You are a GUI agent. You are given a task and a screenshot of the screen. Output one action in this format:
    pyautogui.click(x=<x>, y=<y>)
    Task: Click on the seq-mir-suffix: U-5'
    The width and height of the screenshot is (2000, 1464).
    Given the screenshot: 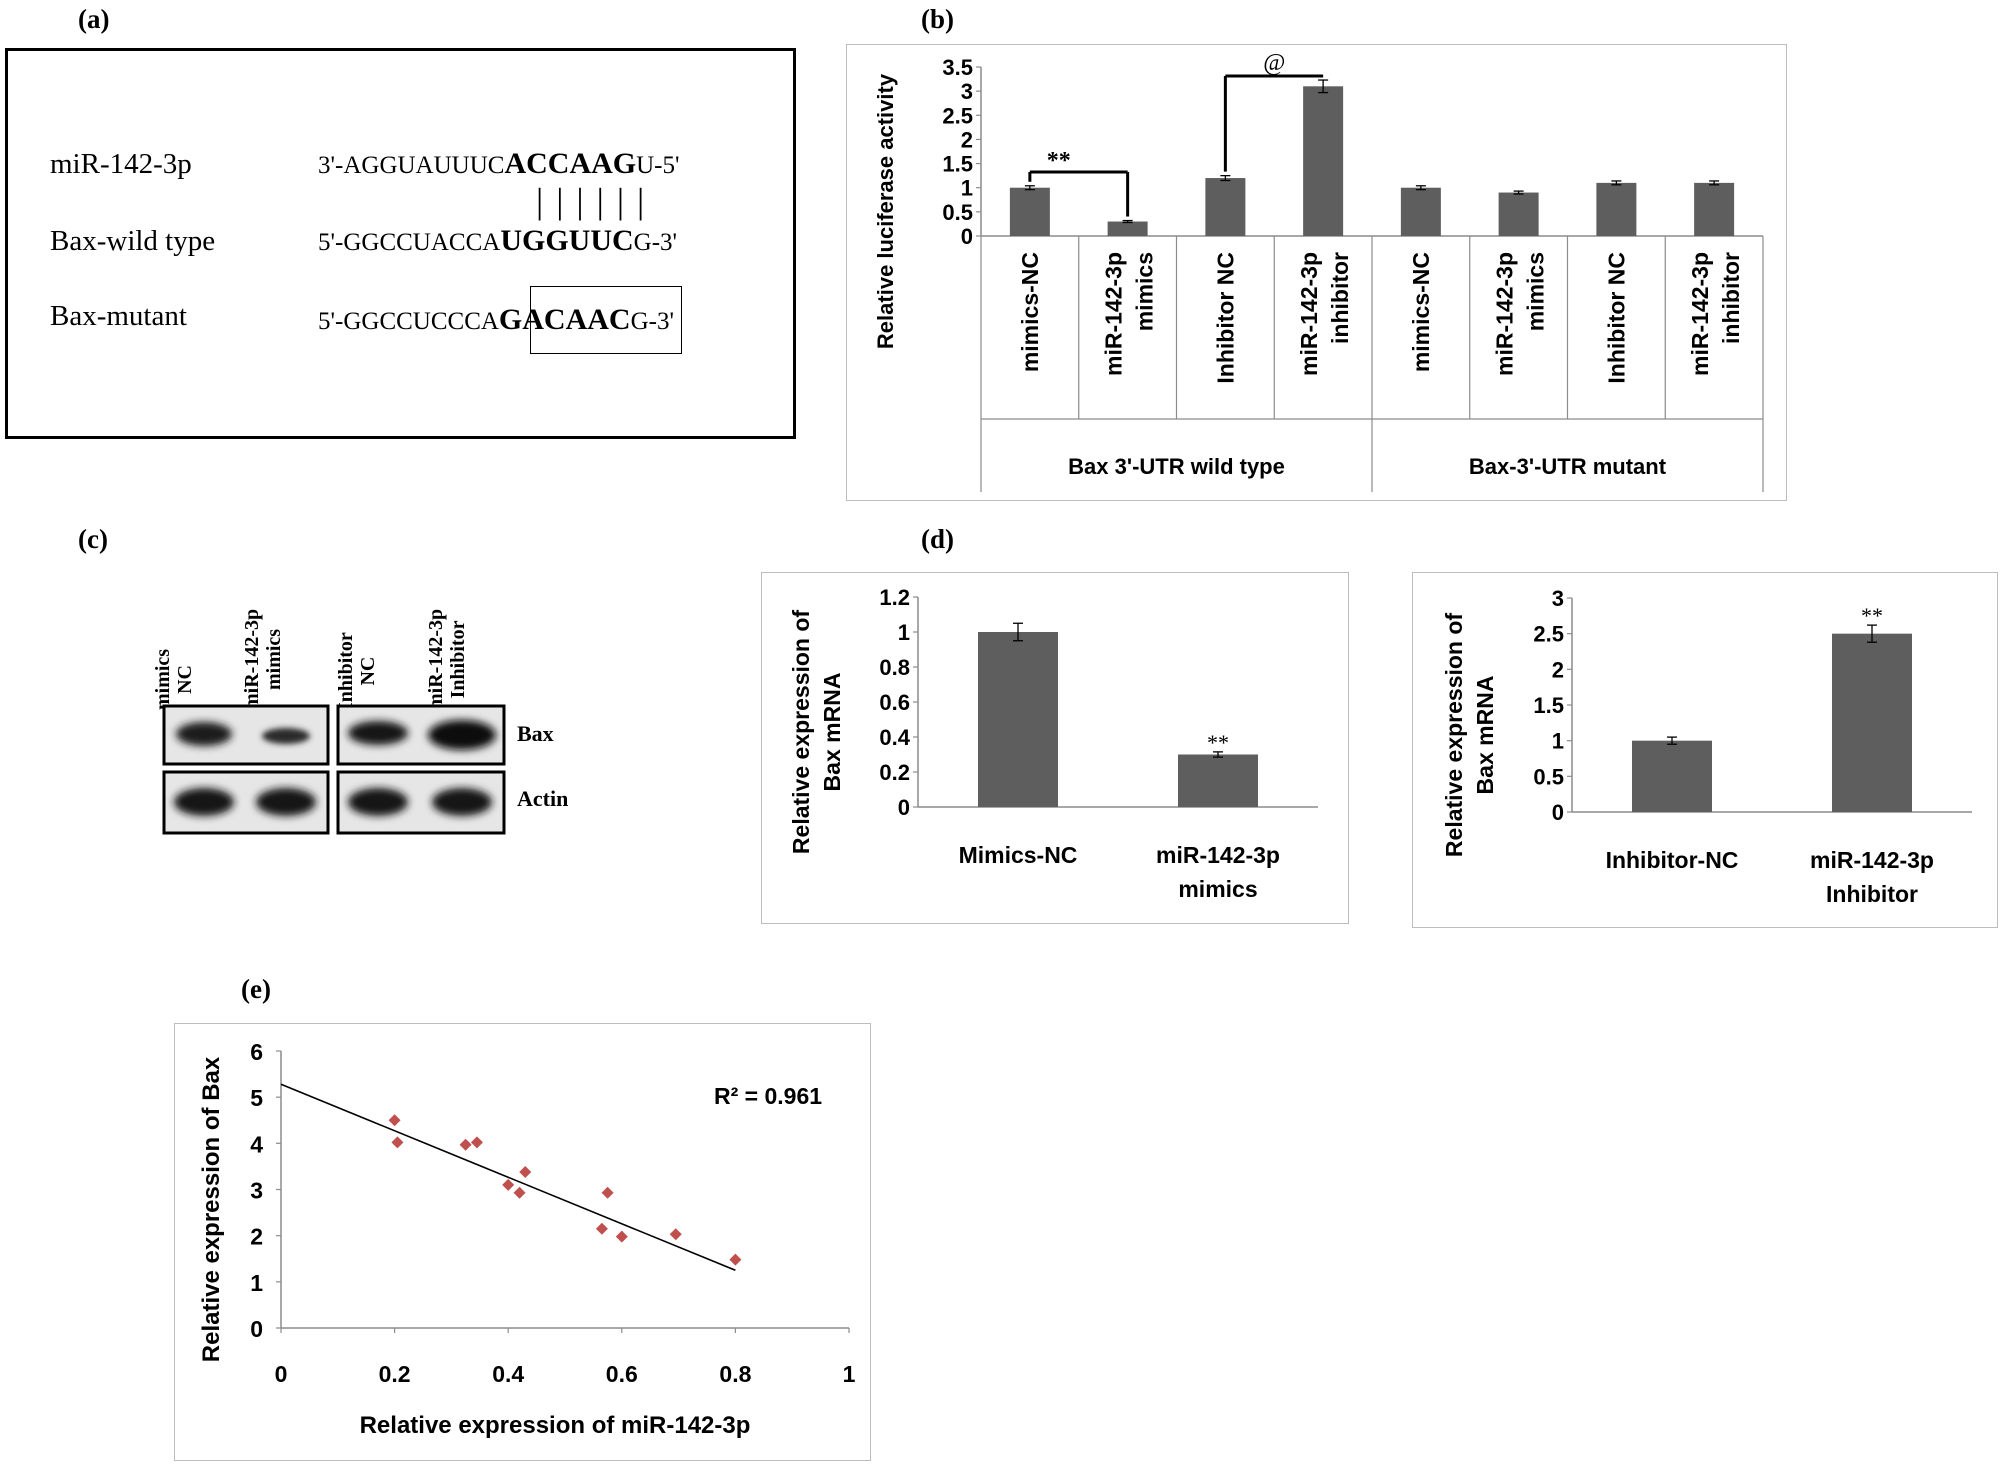 What is the action you would take?
    pyautogui.click(x=658, y=165)
    